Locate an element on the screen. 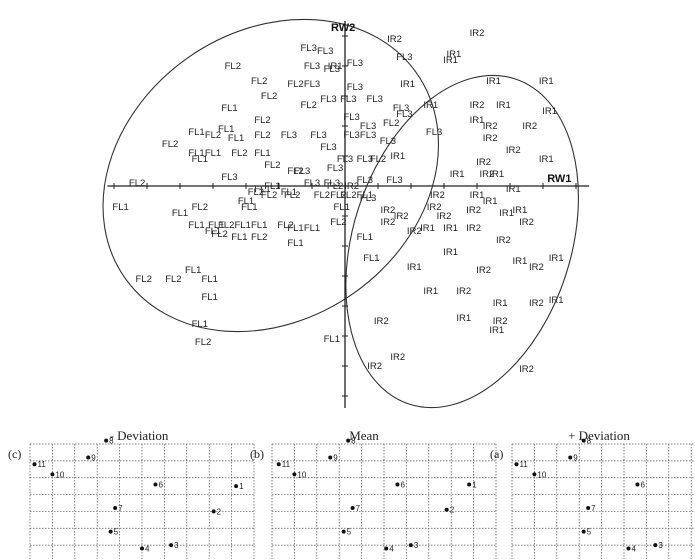  deformation-grid-panel: - Deviation (c) 1 2 3 4 5 6 7 8 9 10 11 is located at coordinates (131, 493).